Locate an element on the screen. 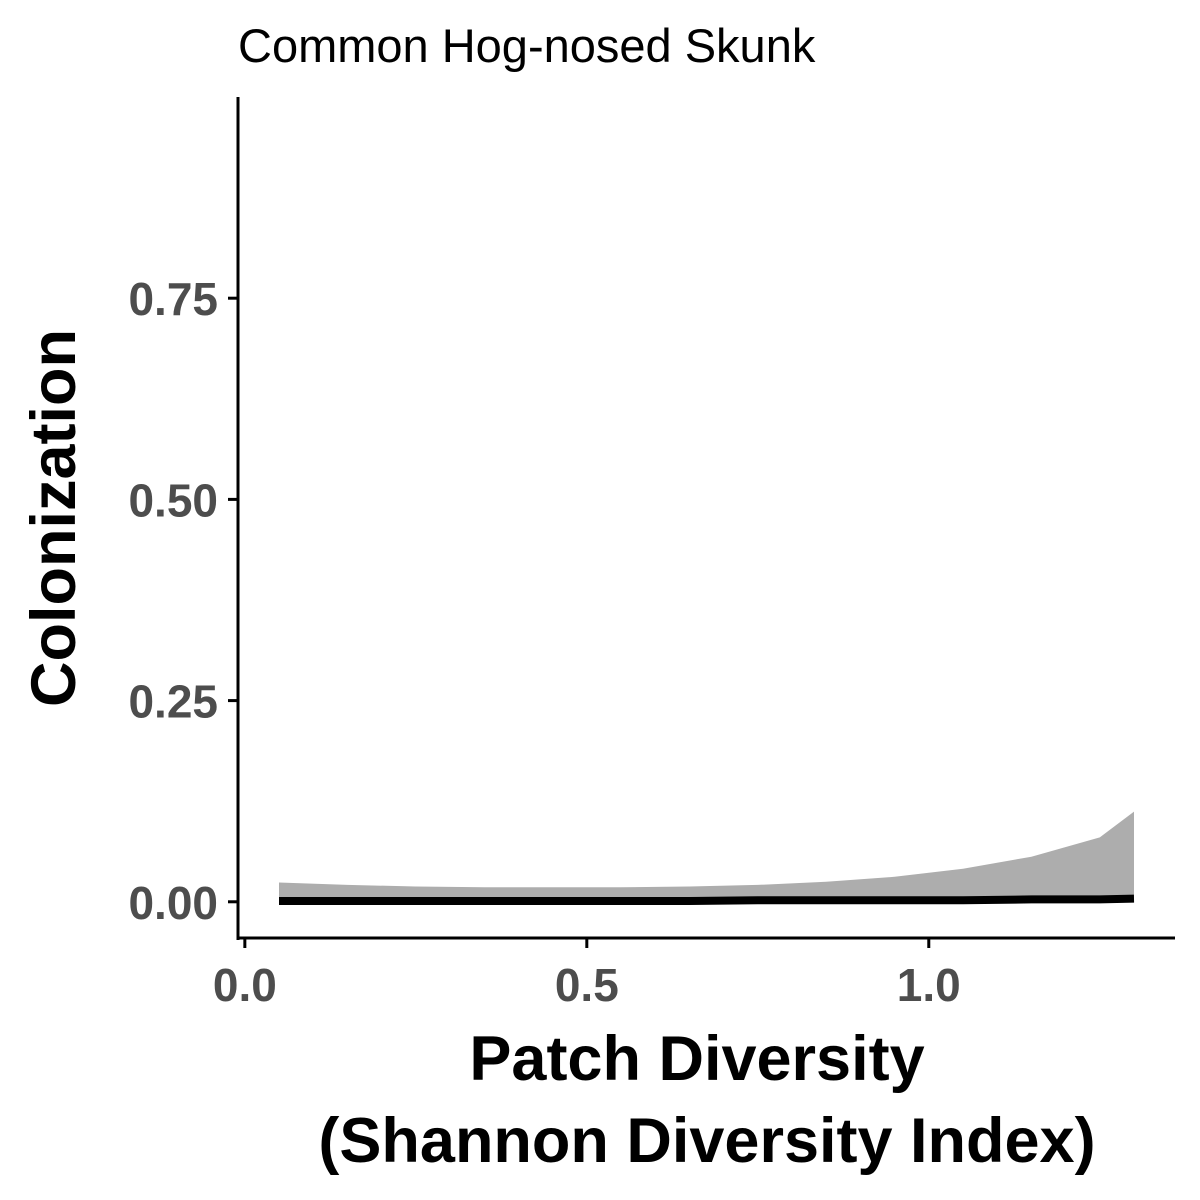  x-tick-label-0: 0.0 is located at coordinates (245, 985).